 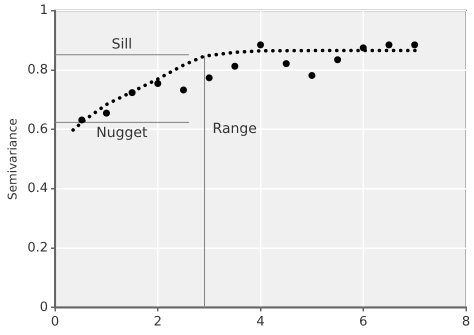 What do you see at coordinates (37, 70) in the screenshot?
I see `y-tick-label: 0.8` at bounding box center [37, 70].